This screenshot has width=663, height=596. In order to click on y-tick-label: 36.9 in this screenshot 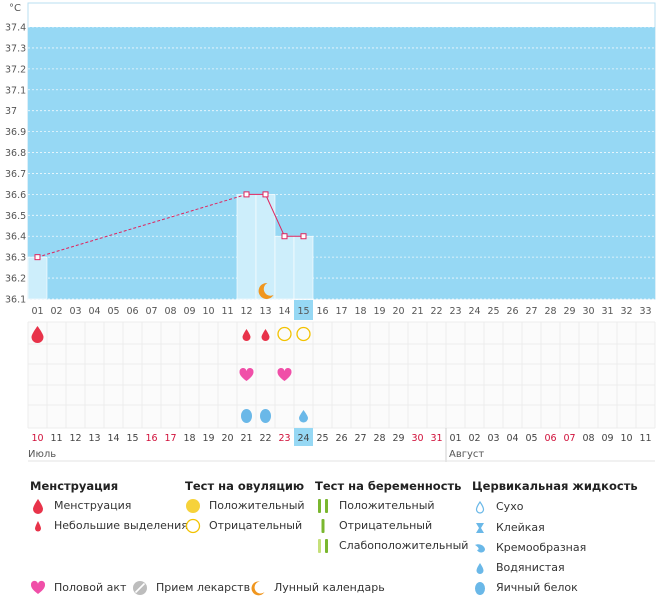, I will do `click(15, 132)`.